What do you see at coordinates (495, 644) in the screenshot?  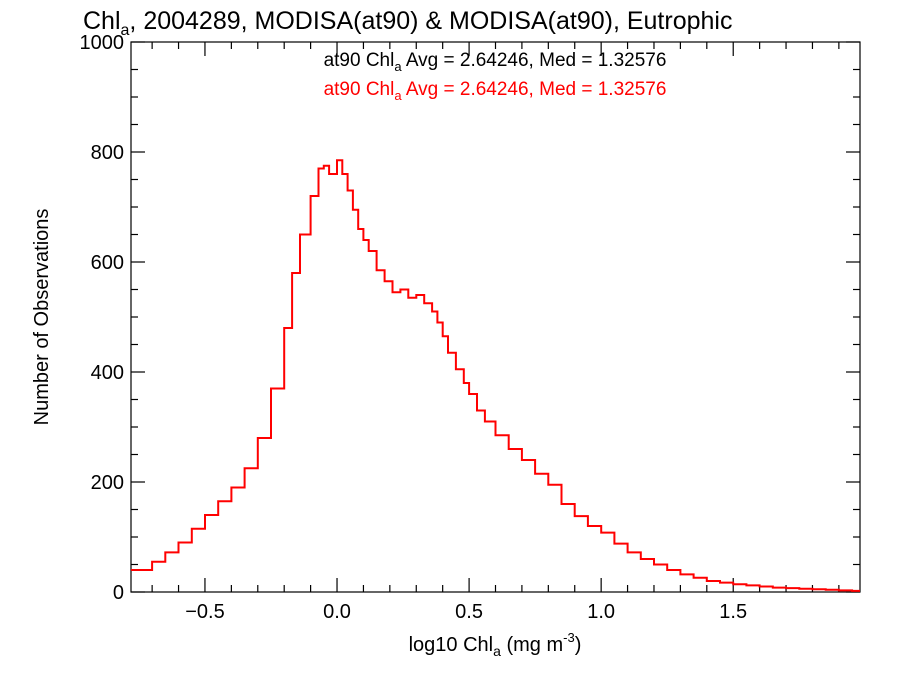 I see `x-axis-label: log10 Chla (mg m-3)` at bounding box center [495, 644].